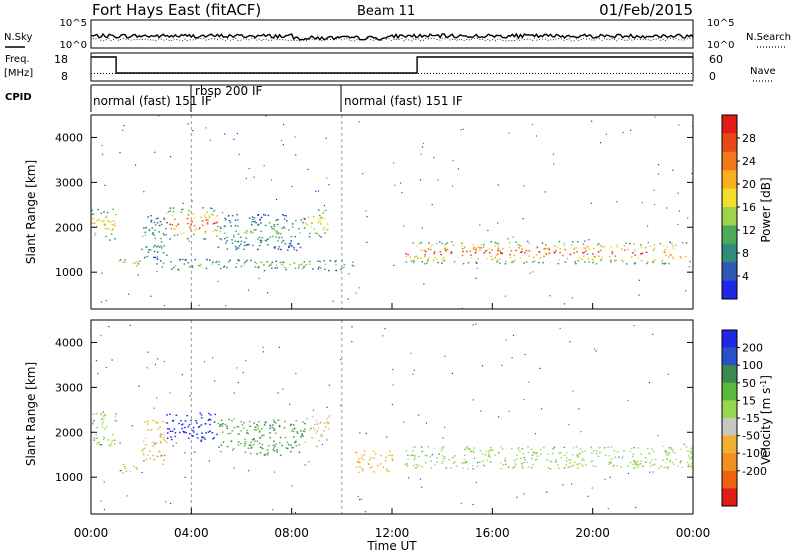  Describe the element at coordinates (61, 59) in the screenshot. I see `freq-tick-top: 18` at that location.